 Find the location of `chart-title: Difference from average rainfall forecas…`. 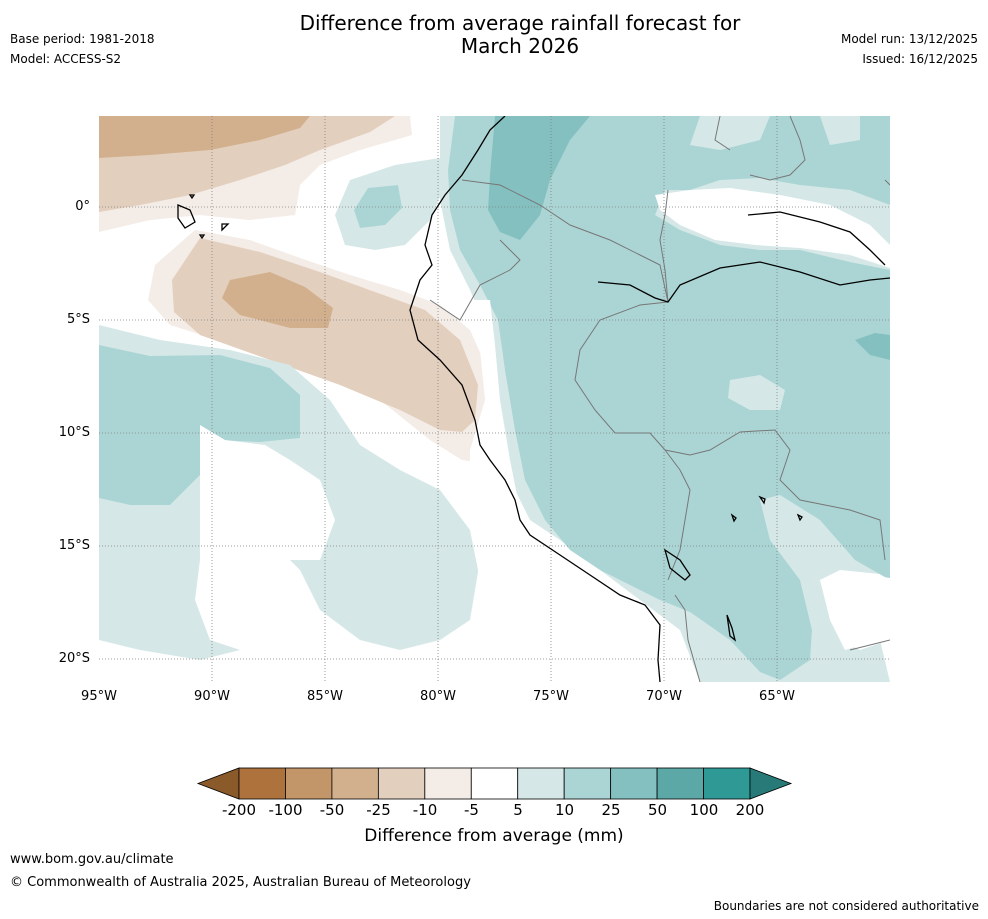

chart-title: Difference from average rainfall forecas… is located at coordinates (494, 35).